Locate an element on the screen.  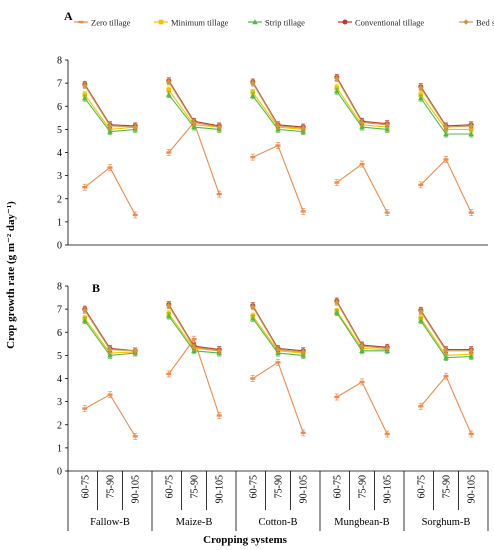
legend-label: Strip tillage is located at coordinates (285, 23).